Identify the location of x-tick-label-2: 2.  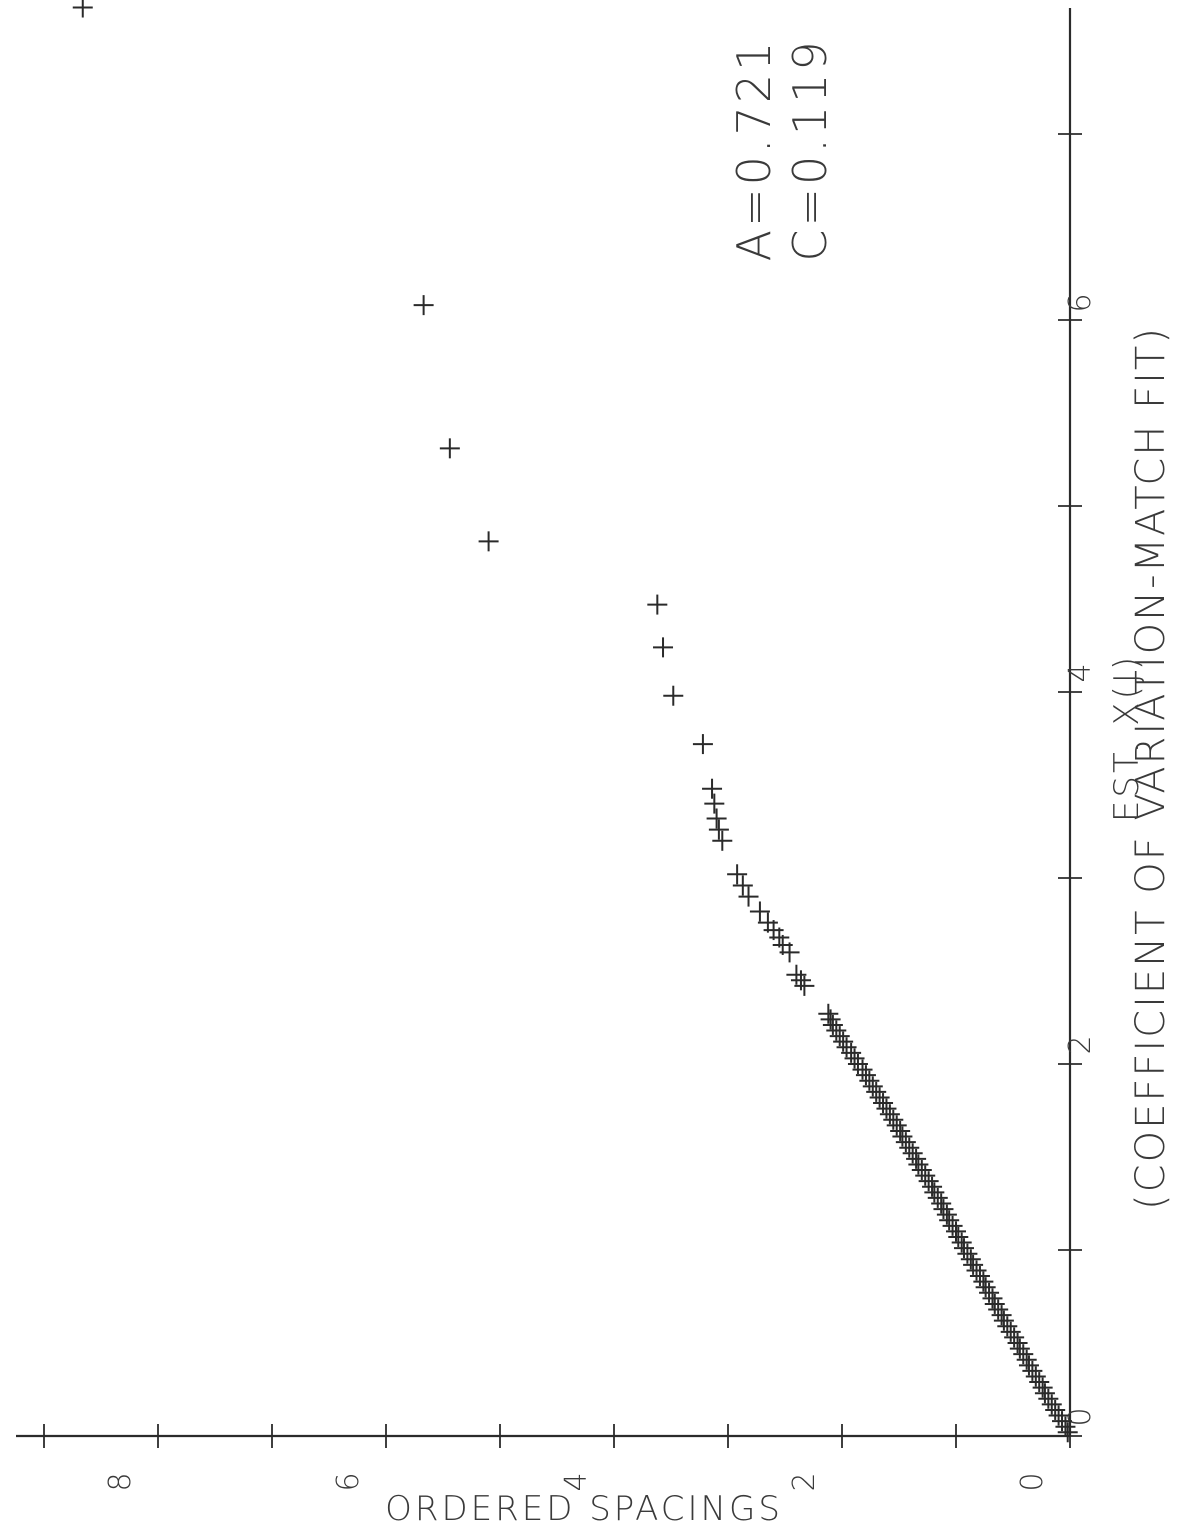
(1080, 1044).